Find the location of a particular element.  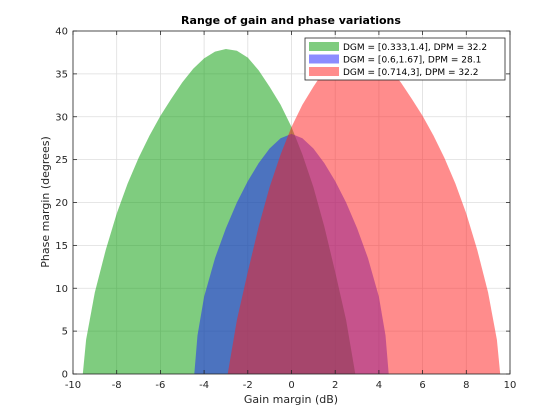

legend-label-3: DGM = [0.714,3], DPM = 32.2 is located at coordinates (410, 73).